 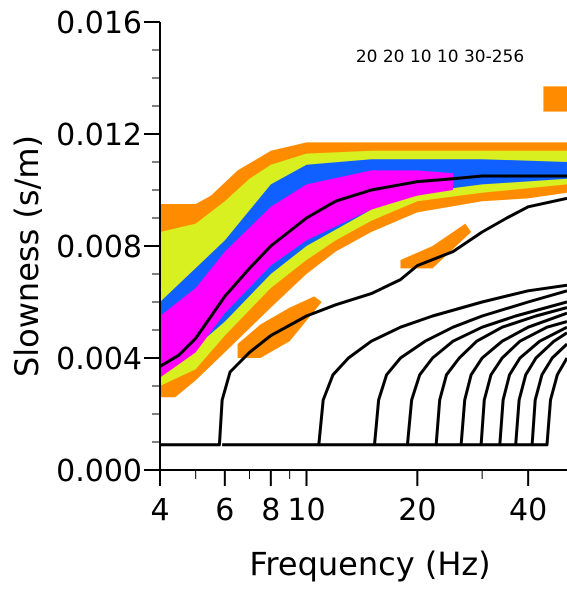 What do you see at coordinates (99, 359) in the screenshot?
I see `y-tick-label: 0.004` at bounding box center [99, 359].